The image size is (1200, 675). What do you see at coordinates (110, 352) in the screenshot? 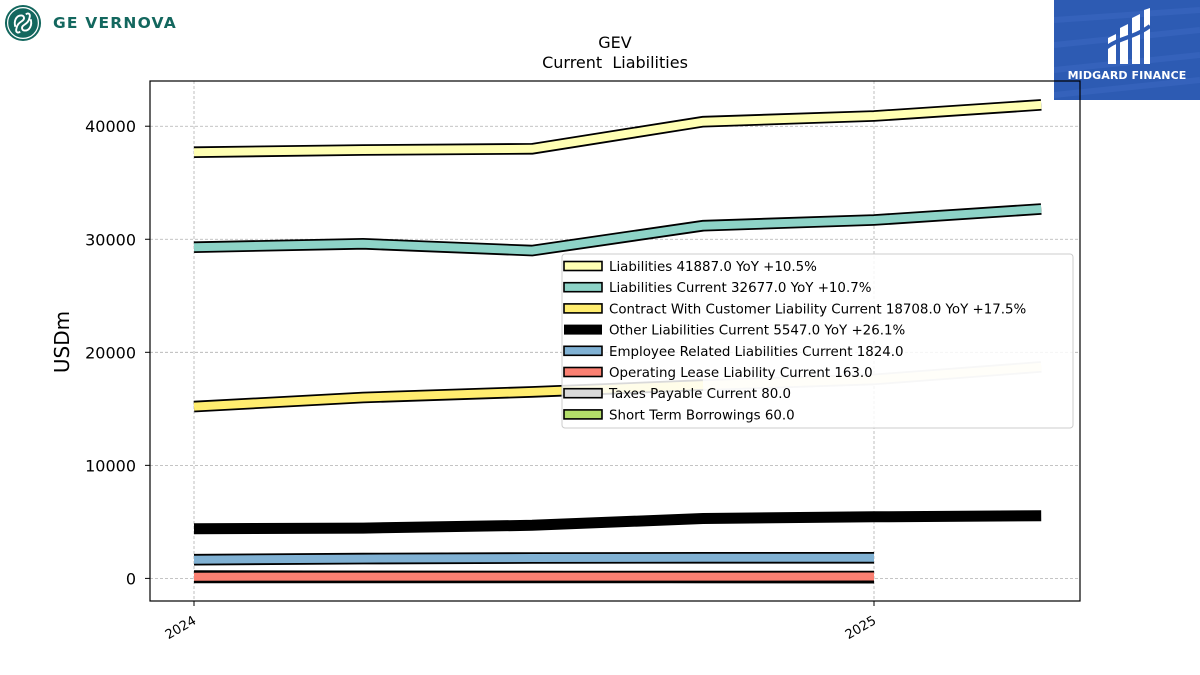
I see `y-tick-label: 20000` at bounding box center [110, 352].